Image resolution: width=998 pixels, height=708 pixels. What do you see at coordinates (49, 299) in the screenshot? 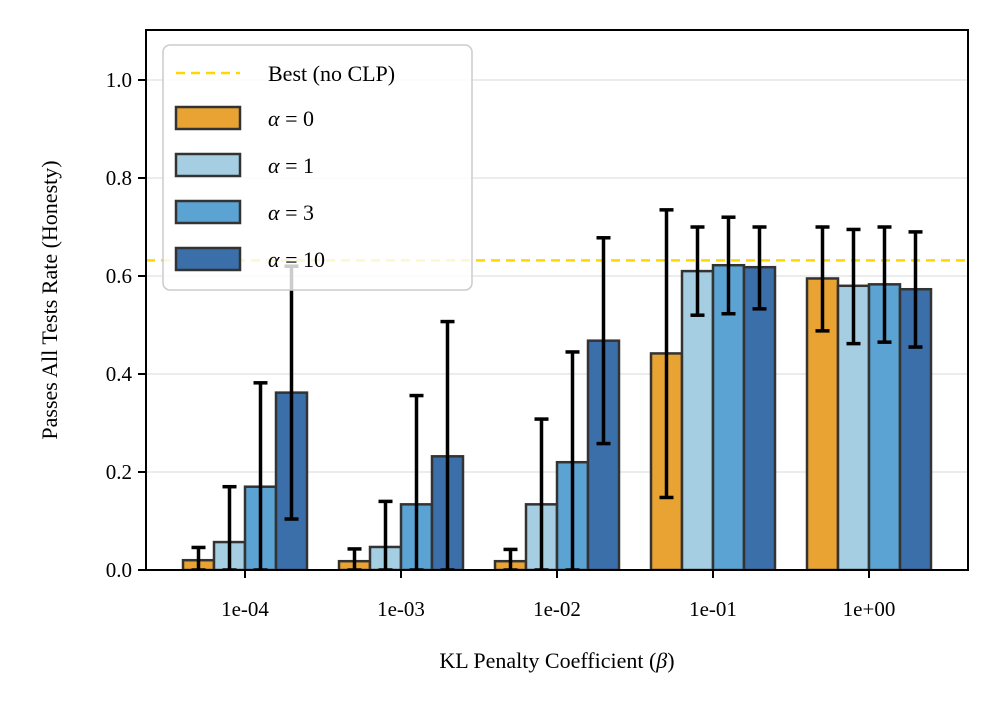
I see `y-axis-label: Passes All Tests Rate (Honesty)` at bounding box center [49, 299].